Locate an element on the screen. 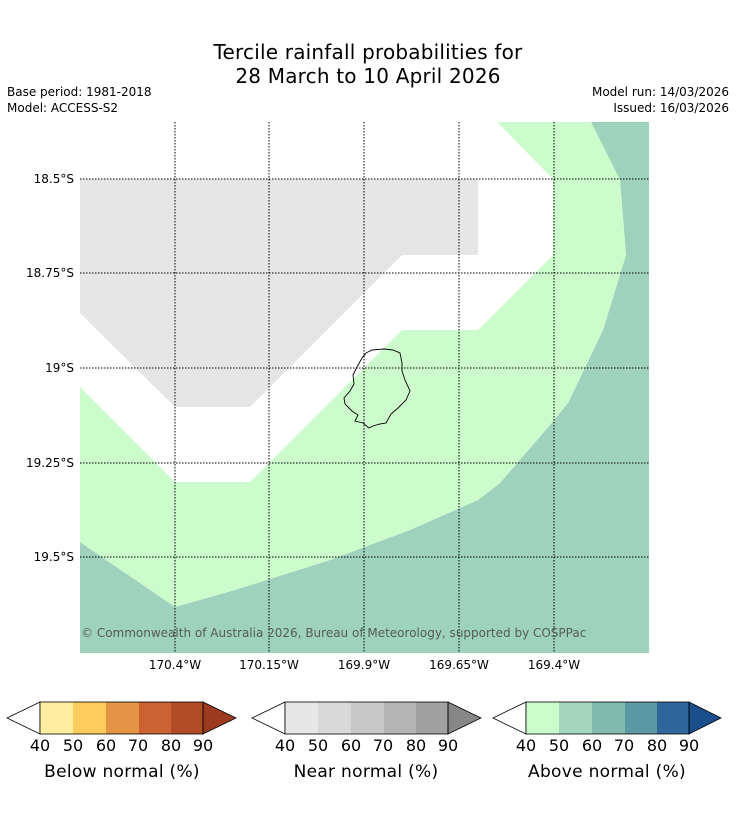 The height and width of the screenshot is (816, 736). below-normal-label: Below normal (%) is located at coordinates (122, 772).